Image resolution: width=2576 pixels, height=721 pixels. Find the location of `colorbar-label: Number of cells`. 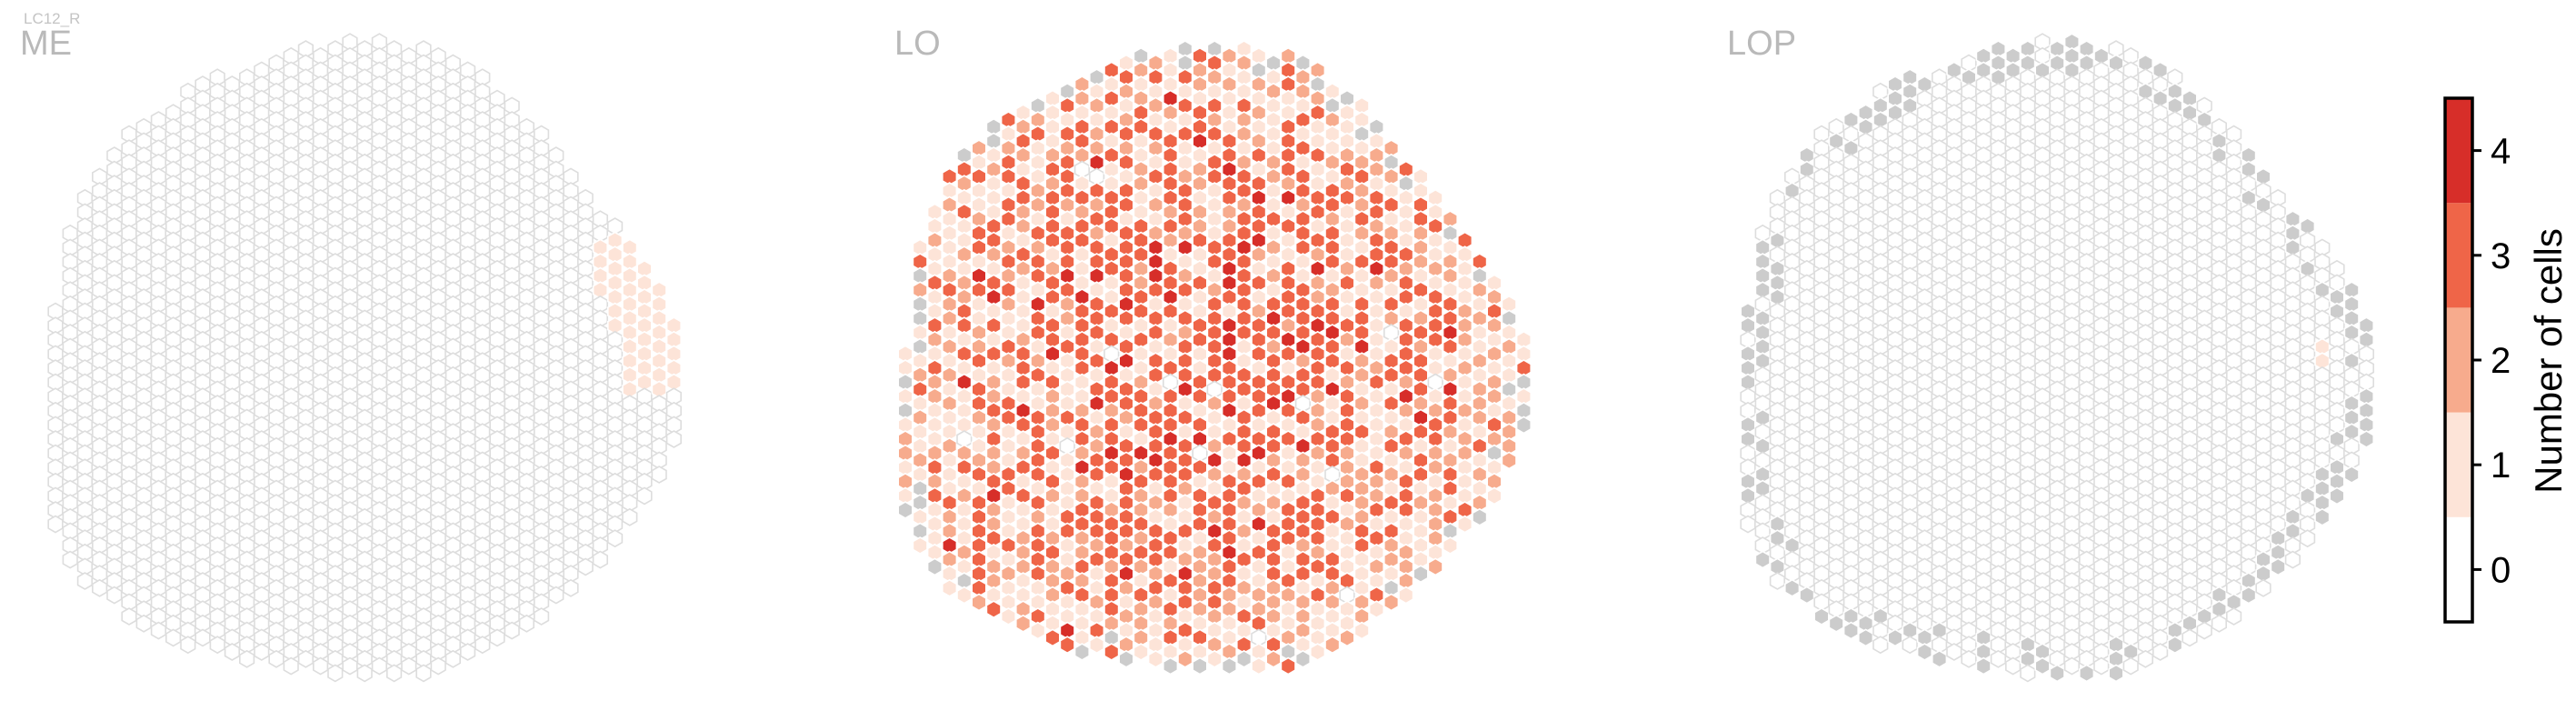

colorbar-label: Number of cells is located at coordinates (2548, 361).